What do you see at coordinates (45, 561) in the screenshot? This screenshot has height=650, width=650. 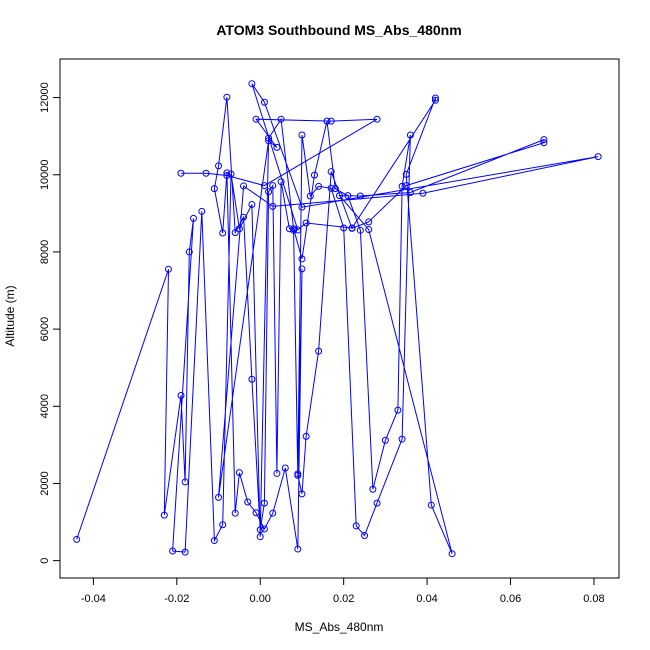 I see `y-tick-label: 0` at bounding box center [45, 561].